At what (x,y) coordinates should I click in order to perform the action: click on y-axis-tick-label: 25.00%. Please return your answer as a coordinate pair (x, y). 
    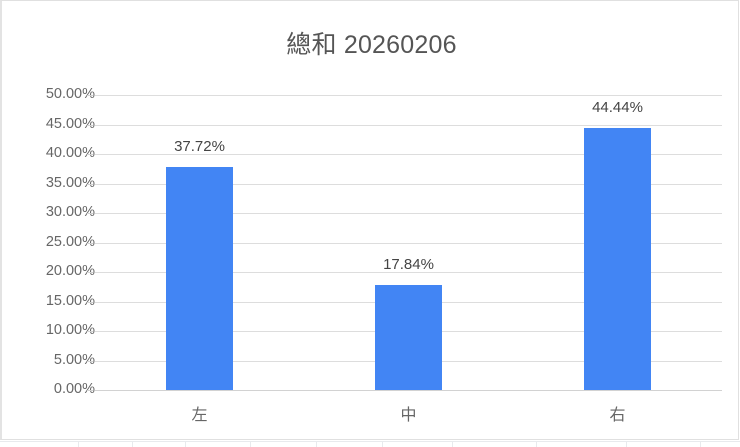
    Looking at the image, I should click on (70, 241).